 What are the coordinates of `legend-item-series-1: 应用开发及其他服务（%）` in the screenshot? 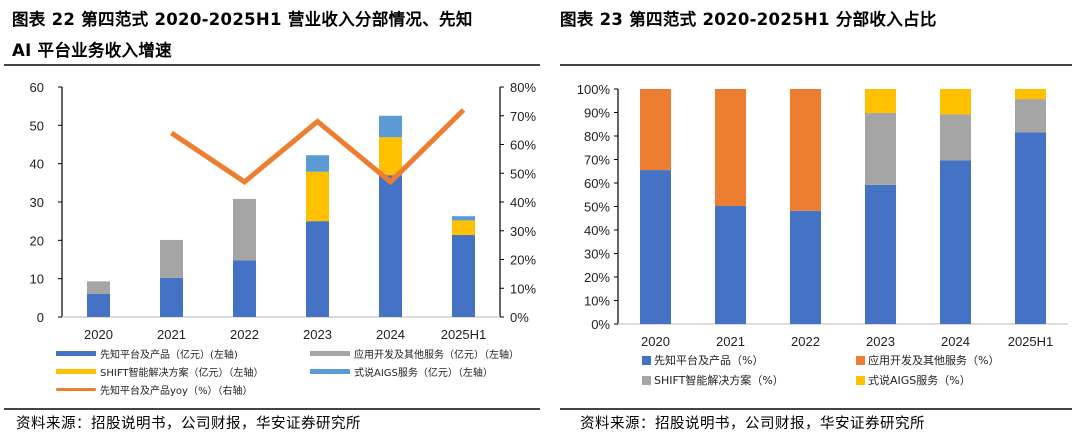 It's located at (927, 360).